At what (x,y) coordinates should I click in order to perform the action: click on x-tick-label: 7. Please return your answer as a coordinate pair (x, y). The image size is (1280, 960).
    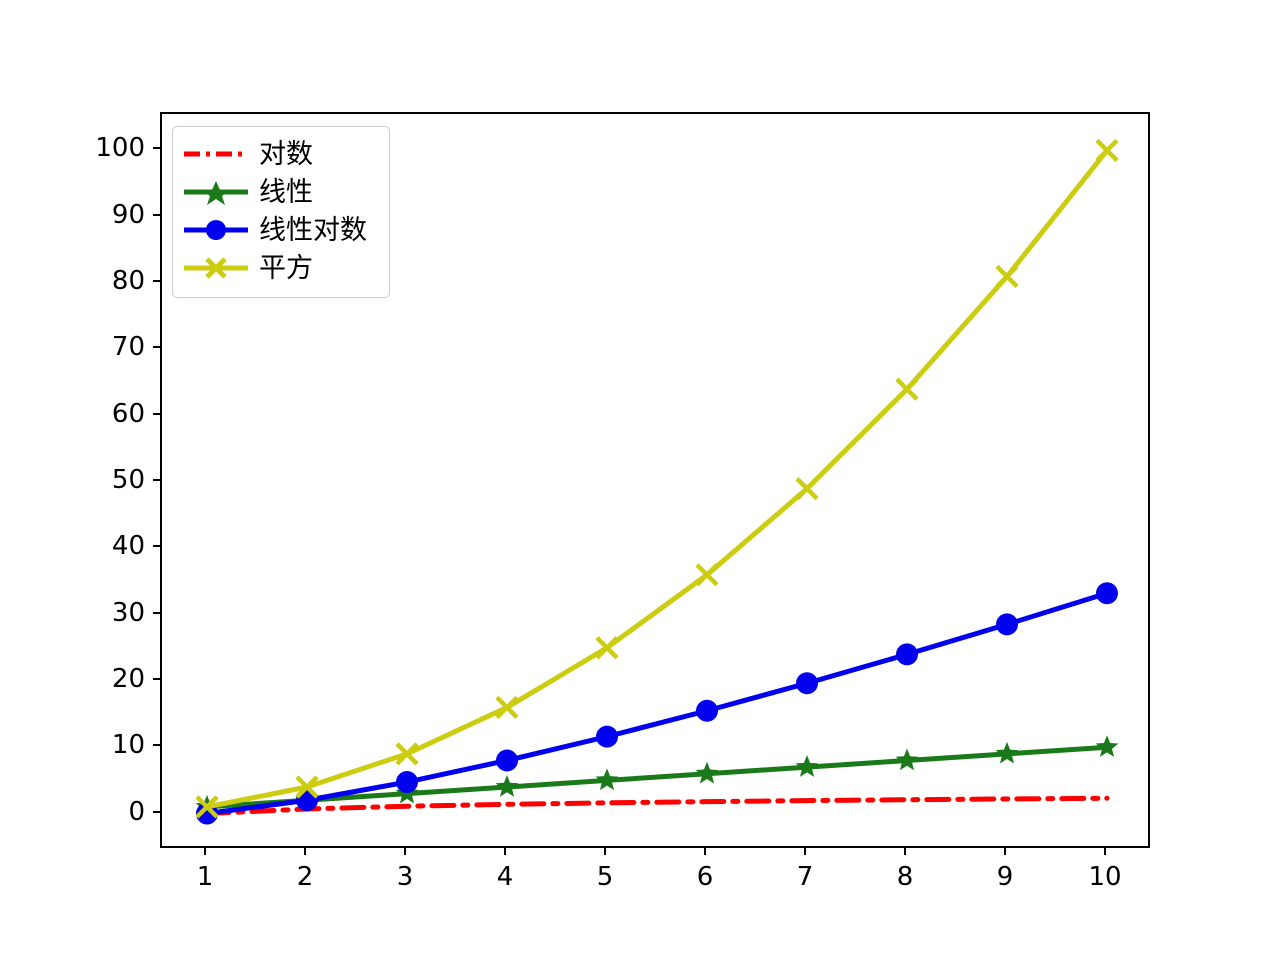
    Looking at the image, I should click on (805, 877).